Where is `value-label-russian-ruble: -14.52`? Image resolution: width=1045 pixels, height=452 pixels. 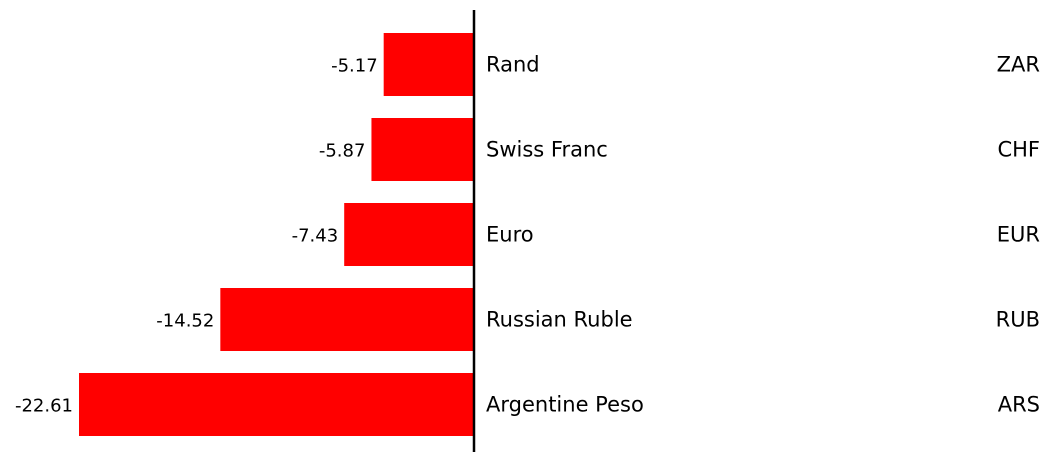 value-label-russian-ruble: -14.52 is located at coordinates (185, 321).